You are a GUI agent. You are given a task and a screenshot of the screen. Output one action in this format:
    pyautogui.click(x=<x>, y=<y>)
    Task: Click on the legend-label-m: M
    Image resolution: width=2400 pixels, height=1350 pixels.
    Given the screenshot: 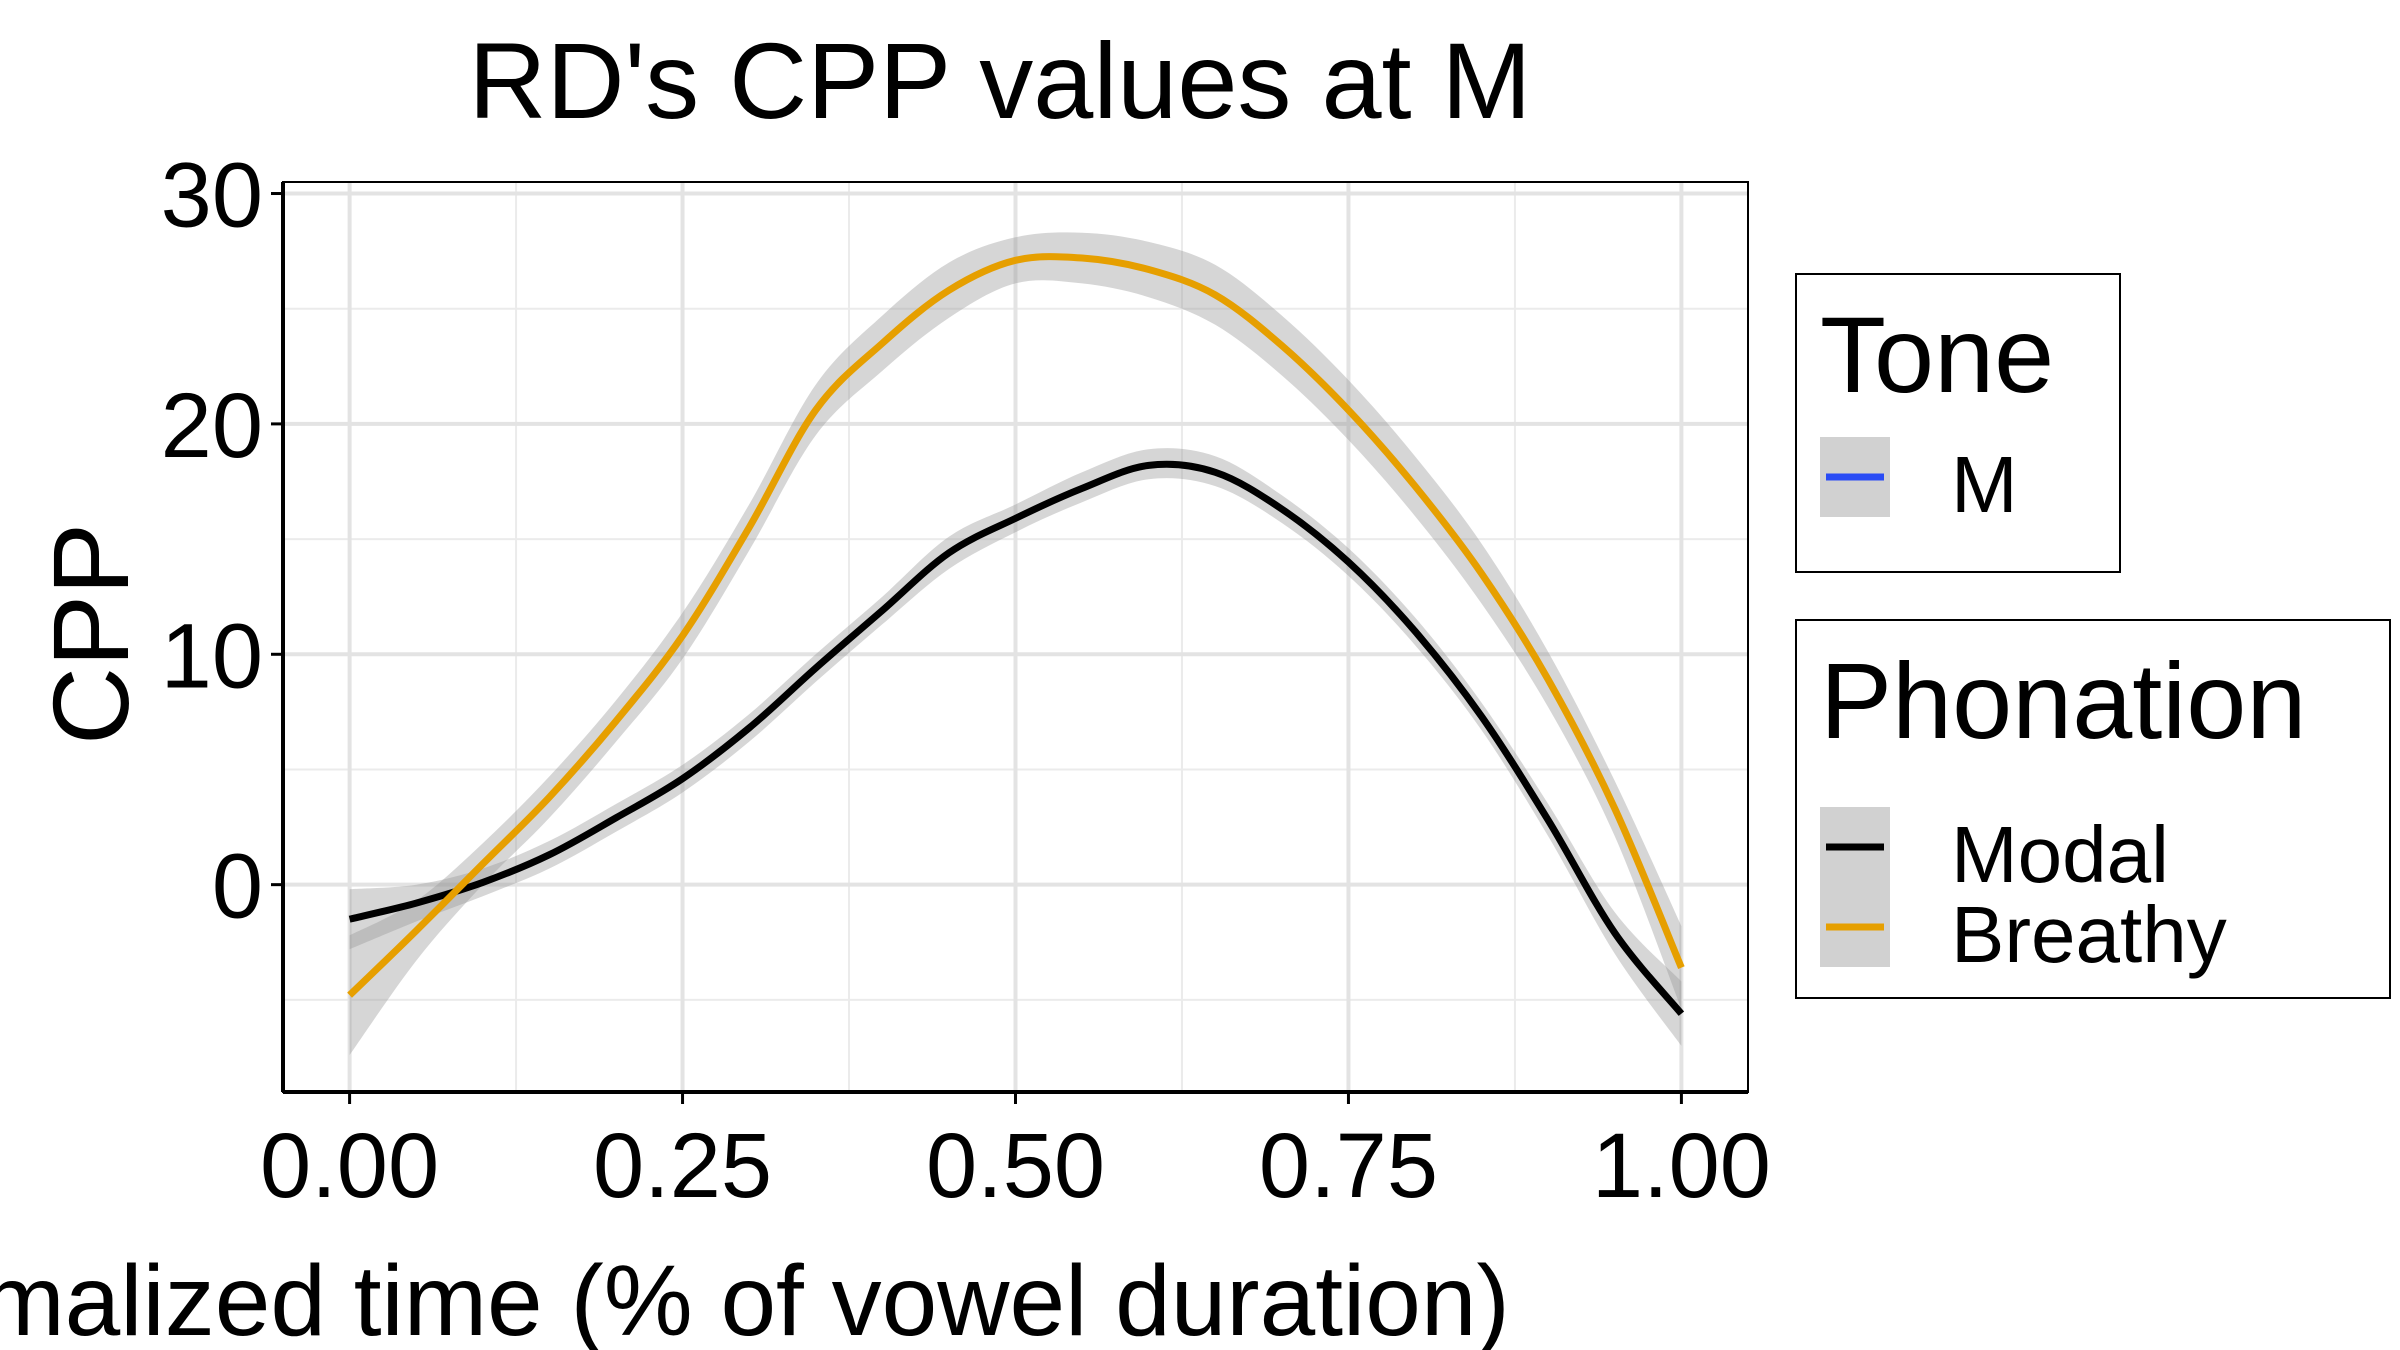 What is the action you would take?
    pyautogui.click(x=1984, y=484)
    